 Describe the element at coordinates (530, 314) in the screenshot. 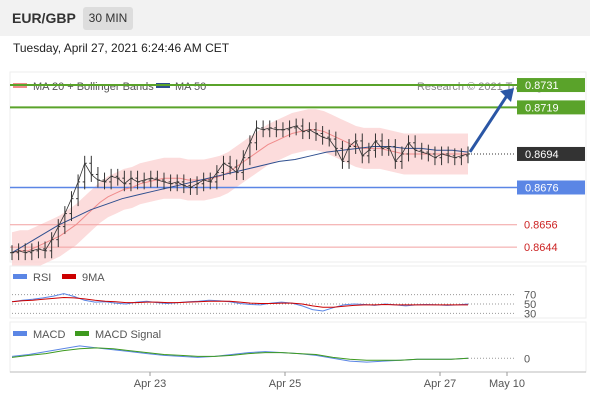

I see `rsi-tick-label: 30` at that location.